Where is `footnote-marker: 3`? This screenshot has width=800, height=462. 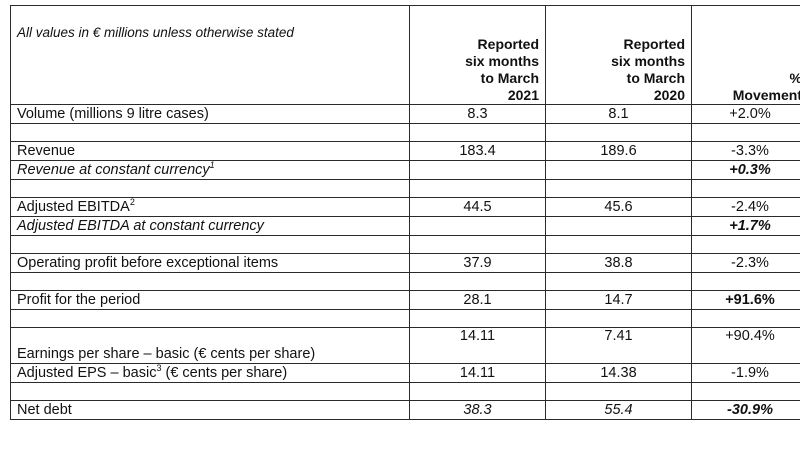 footnote-marker: 3 is located at coordinates (159, 368).